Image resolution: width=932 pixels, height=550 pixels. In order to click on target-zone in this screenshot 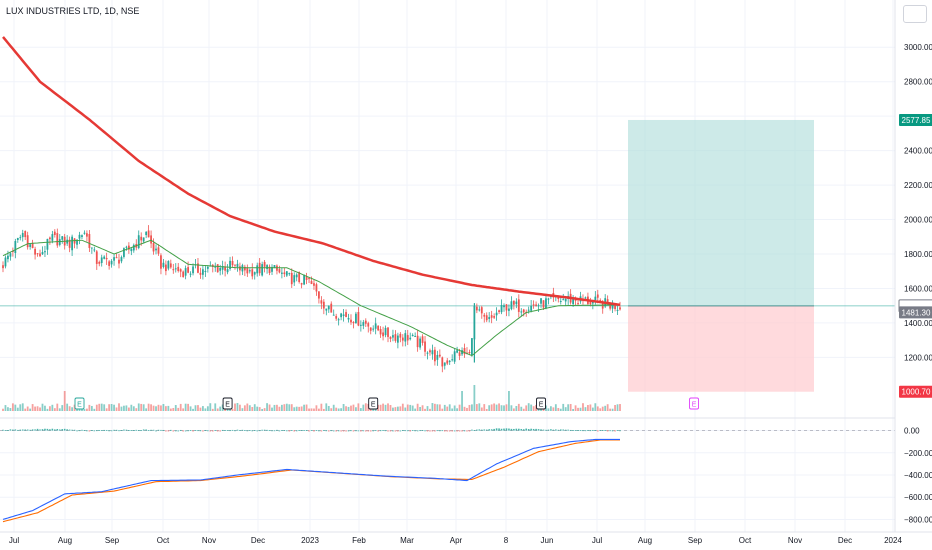, I will do `click(721, 212)`.